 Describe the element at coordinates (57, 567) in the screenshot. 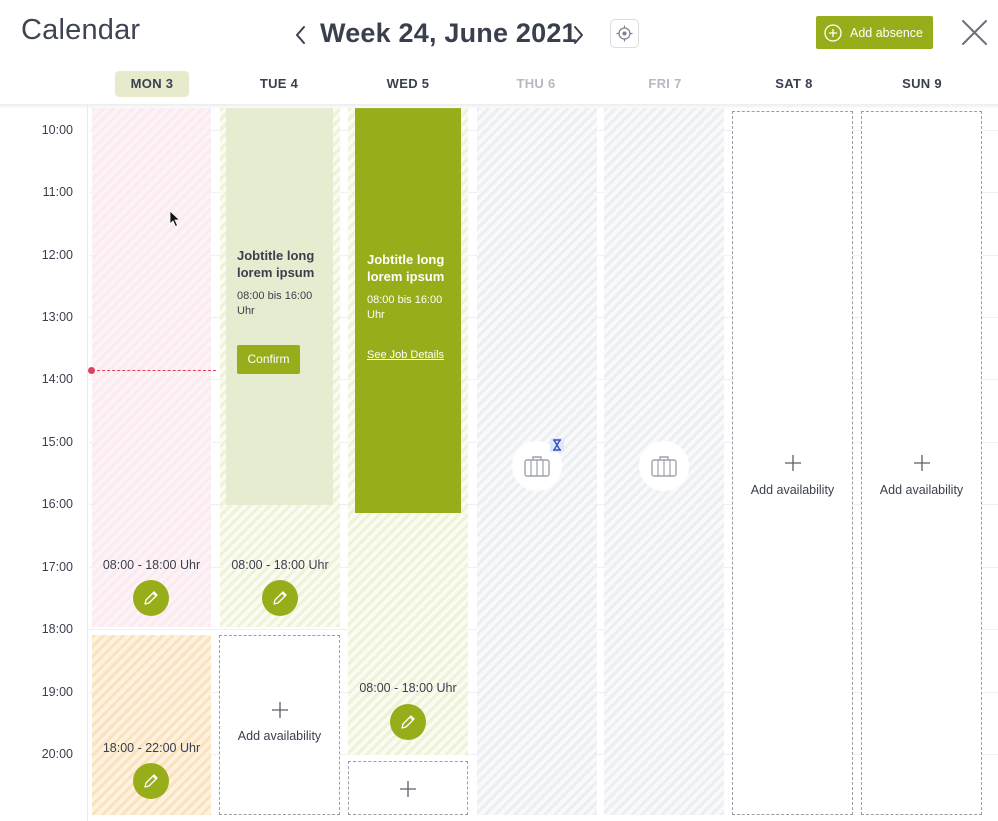

I see `hour-label: 17:00` at that location.